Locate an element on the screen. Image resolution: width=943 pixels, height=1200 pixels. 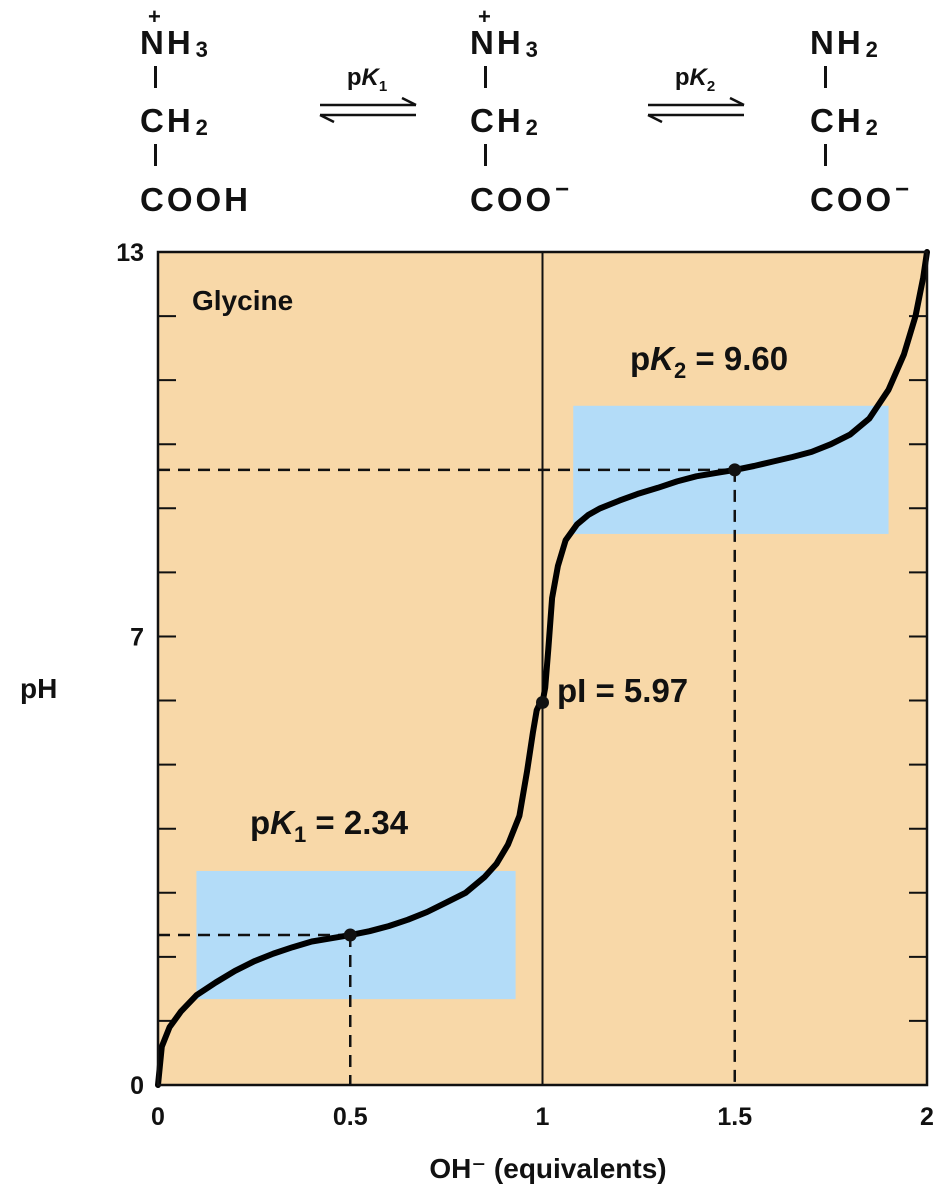
species-anionic: NH2 CH2 COO− is located at coordinates (876, 111).